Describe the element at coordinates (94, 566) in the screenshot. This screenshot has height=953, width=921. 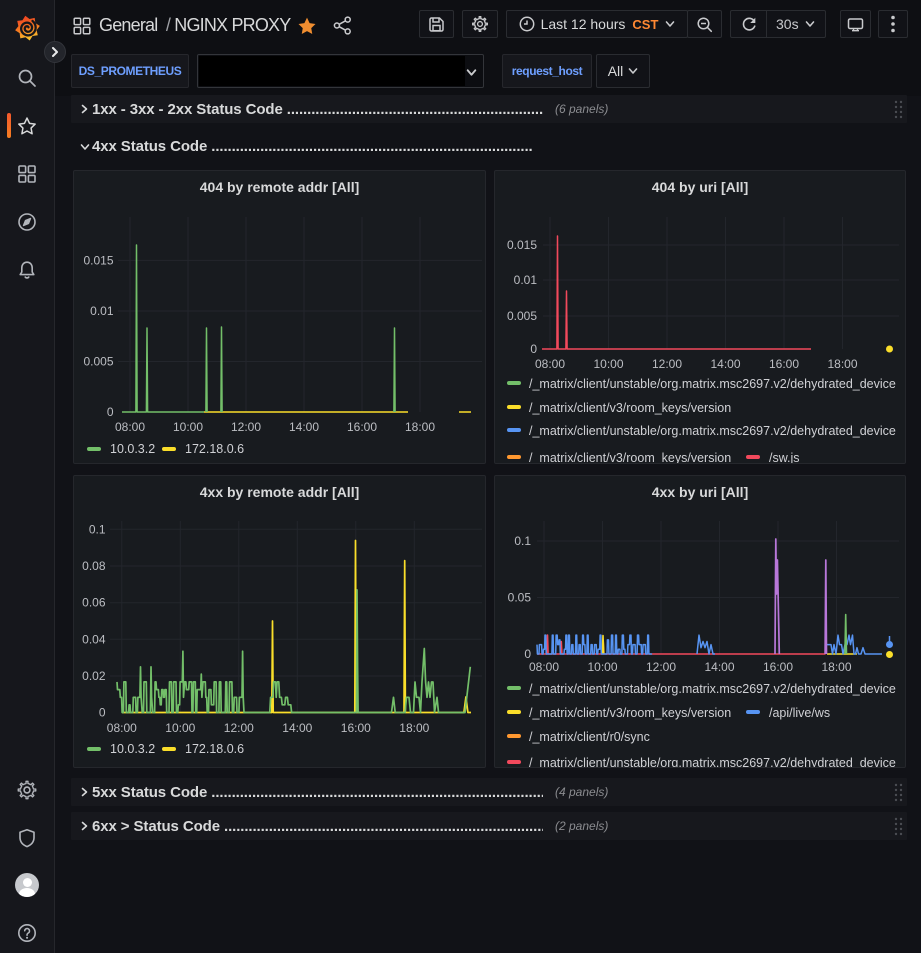
I see `svg-text: 0.08` at that location.